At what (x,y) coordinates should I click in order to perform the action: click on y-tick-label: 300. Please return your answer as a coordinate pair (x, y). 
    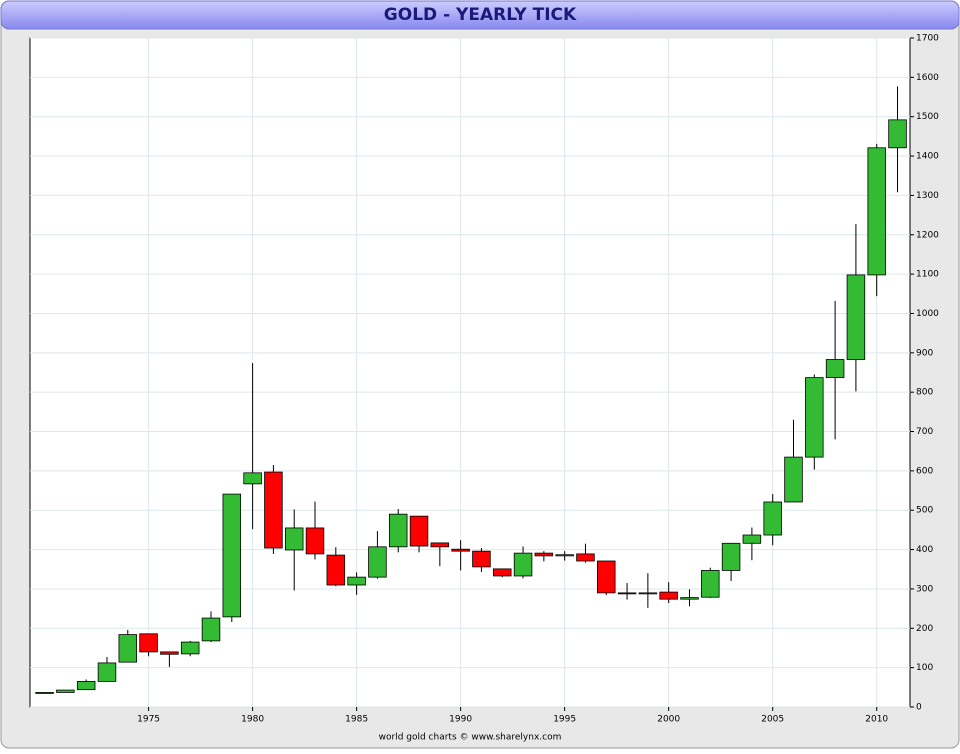
    Looking at the image, I should click on (924, 589).